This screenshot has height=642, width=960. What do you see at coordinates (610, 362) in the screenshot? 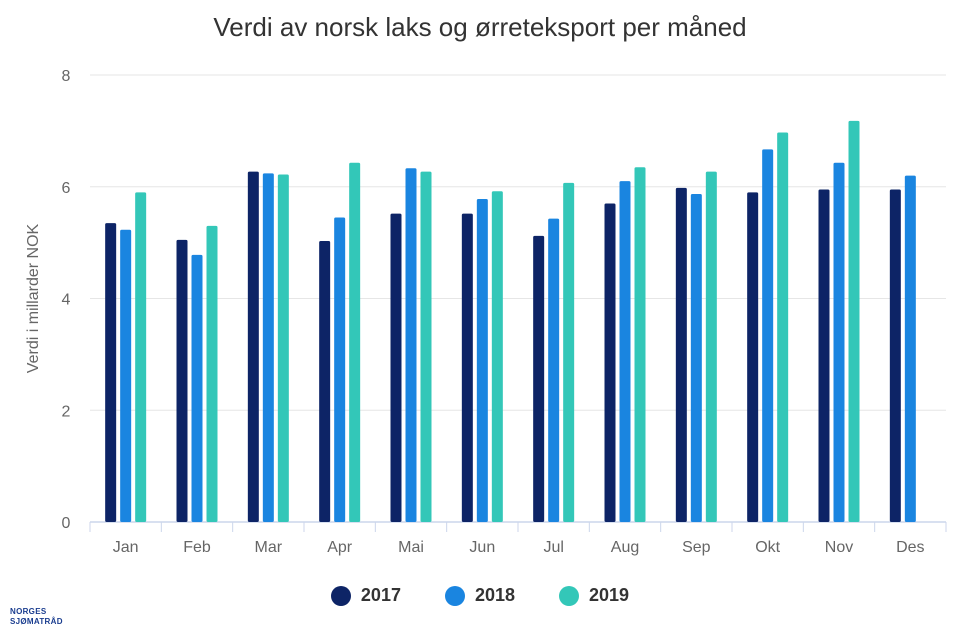
I see `bar-2017-Aug` at bounding box center [610, 362].